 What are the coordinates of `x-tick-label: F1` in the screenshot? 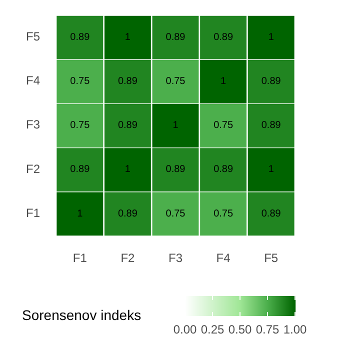 It's located at (80, 258).